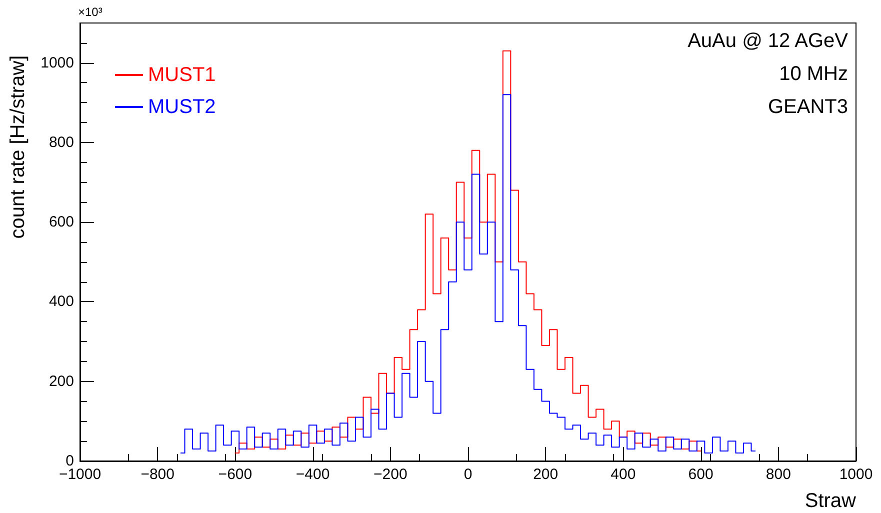 Image resolution: width=881 pixels, height=513 pixels. Describe the element at coordinates (830, 501) in the screenshot. I see `x-axis-title: Straw` at that location.